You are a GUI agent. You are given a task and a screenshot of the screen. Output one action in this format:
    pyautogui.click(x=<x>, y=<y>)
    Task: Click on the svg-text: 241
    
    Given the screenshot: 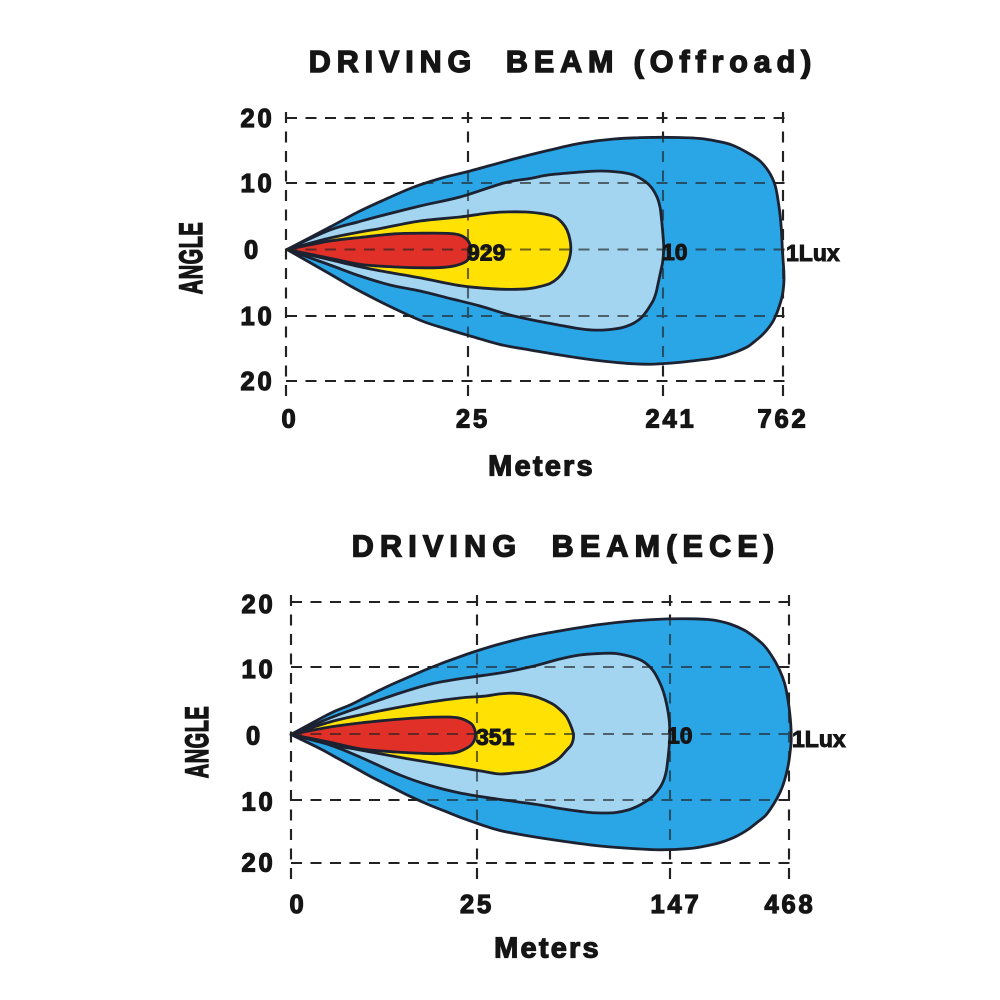 What is the action you would take?
    pyautogui.click(x=671, y=420)
    